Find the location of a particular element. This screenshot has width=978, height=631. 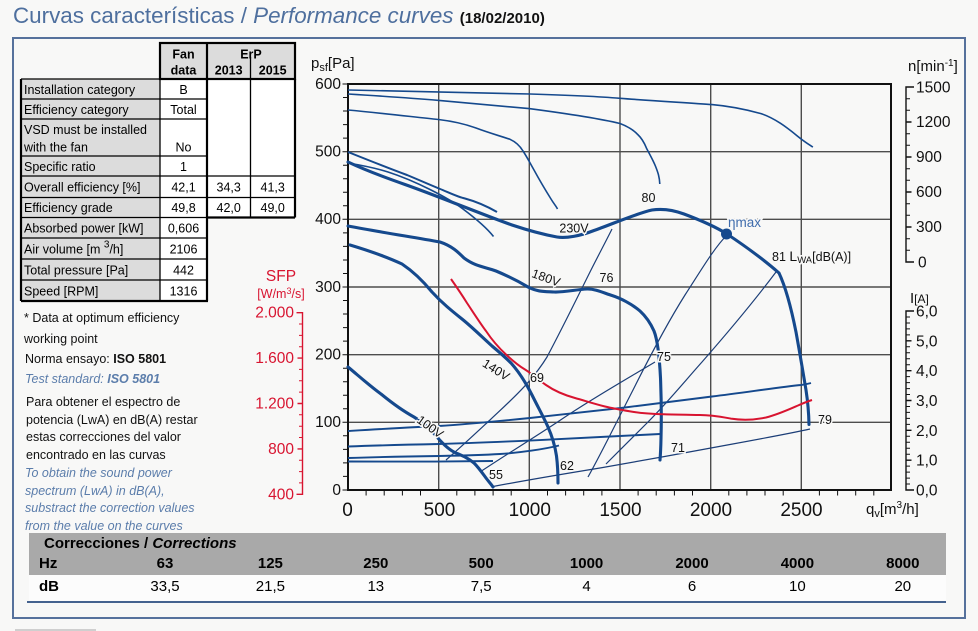

svg-text: data is located at coordinates (184, 71).